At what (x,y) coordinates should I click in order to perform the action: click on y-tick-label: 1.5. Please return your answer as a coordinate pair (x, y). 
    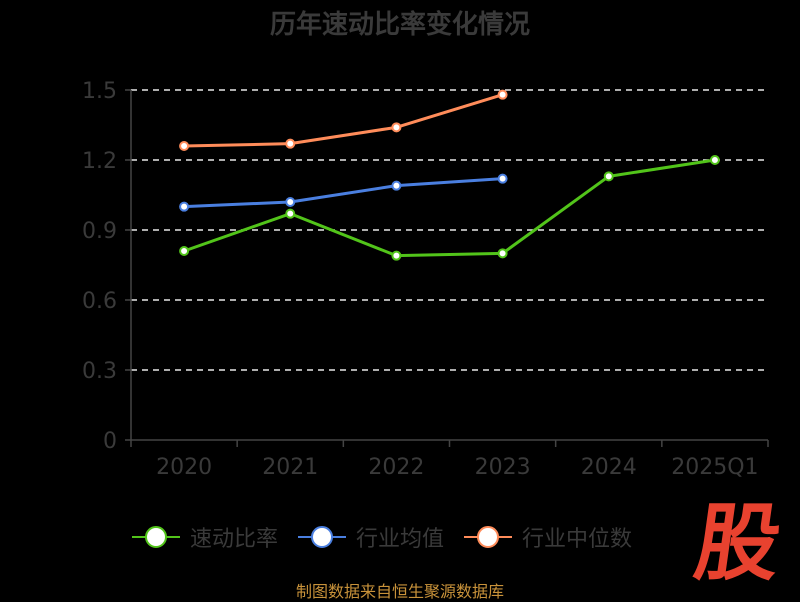
    Looking at the image, I should click on (99, 91).